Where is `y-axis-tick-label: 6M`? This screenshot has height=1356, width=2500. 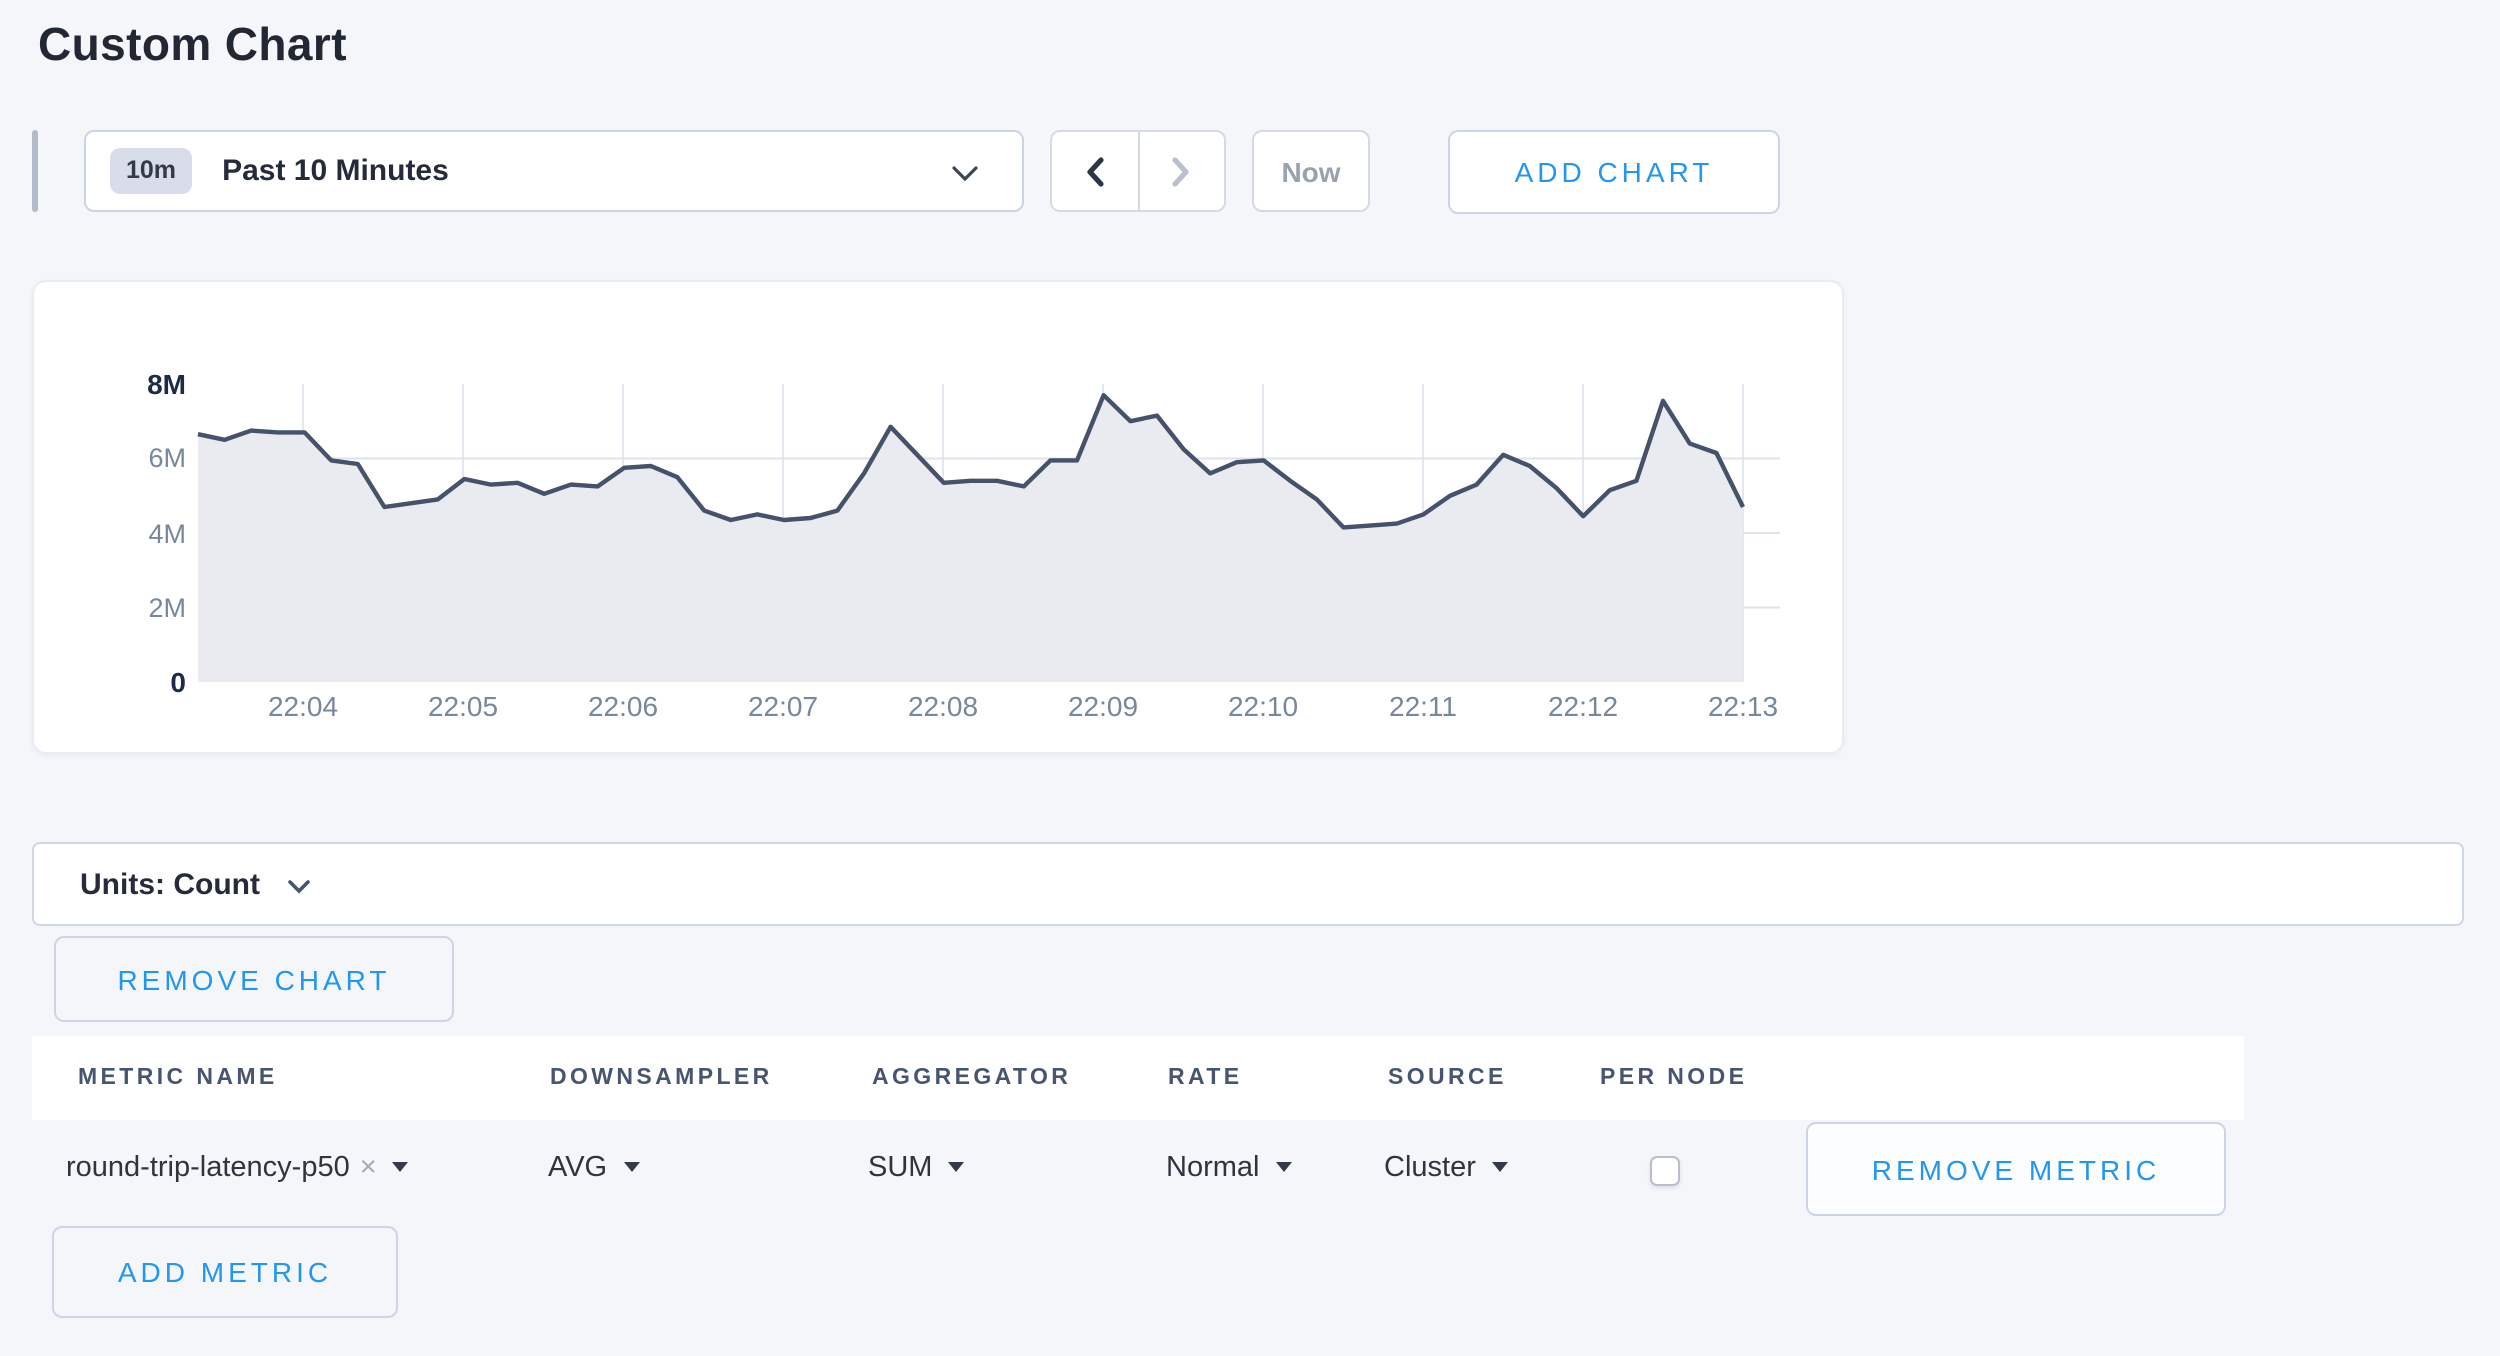 y-axis-tick-label: 6M is located at coordinates (167, 458).